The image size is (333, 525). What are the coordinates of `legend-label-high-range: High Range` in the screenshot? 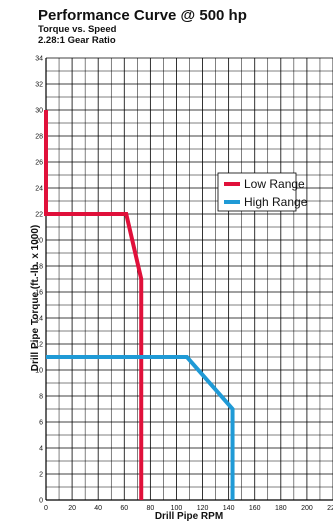 It's located at (276, 202).